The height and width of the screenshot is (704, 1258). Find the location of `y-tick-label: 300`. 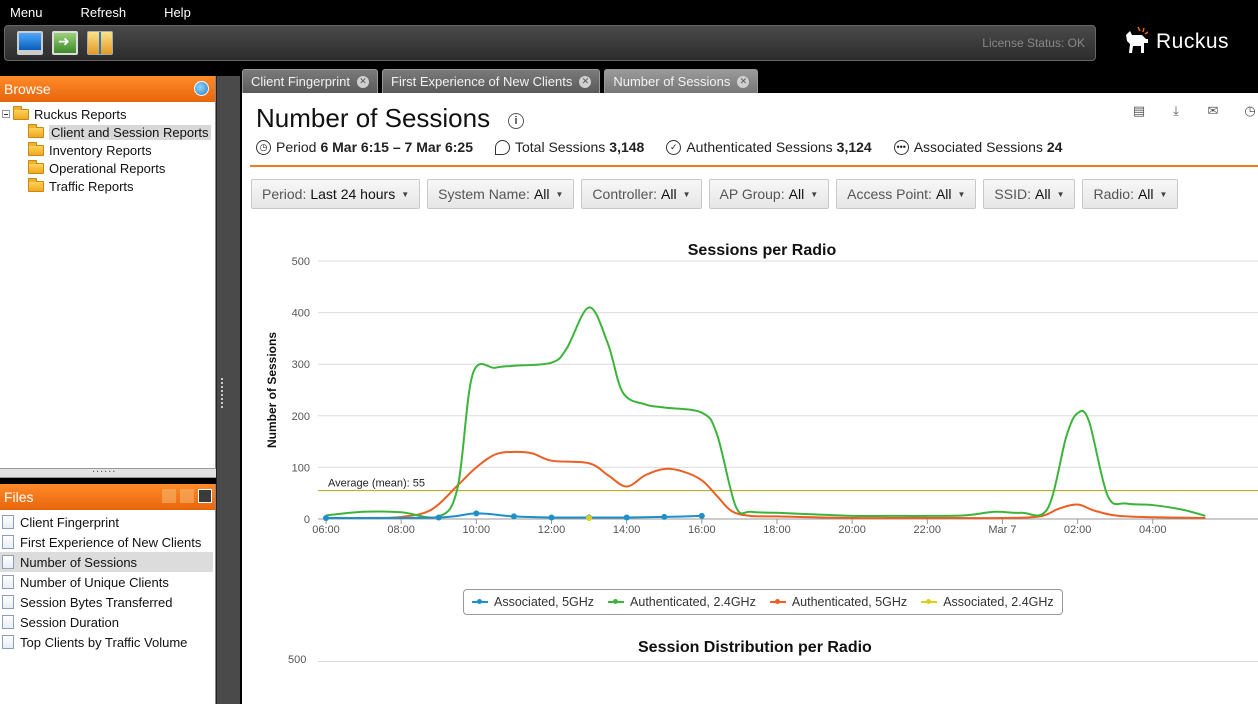

y-tick-label: 300 is located at coordinates (301, 365).